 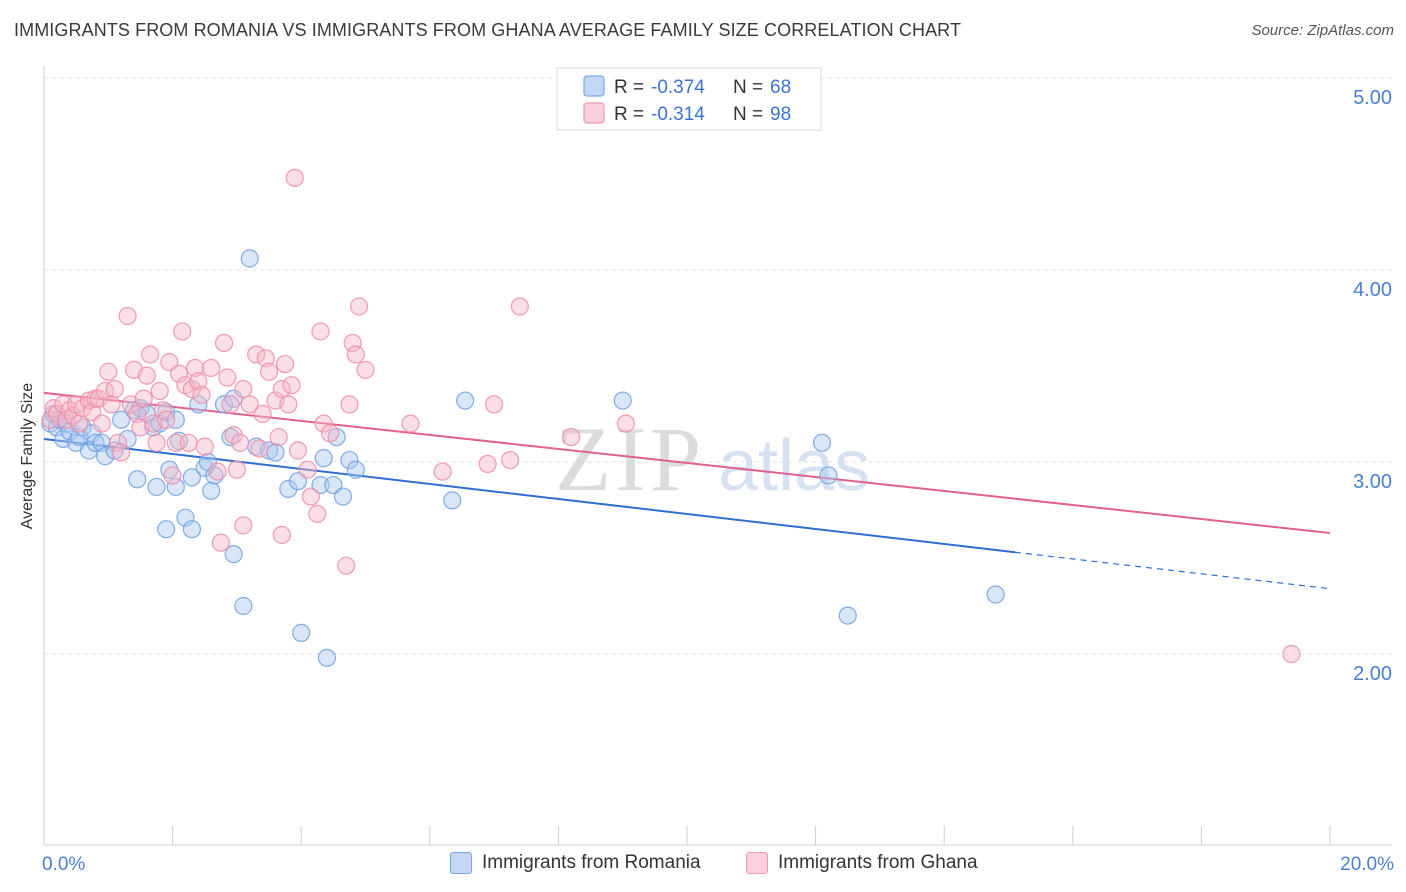 I want to click on legend-n-label-1: N =, so click(x=748, y=87).